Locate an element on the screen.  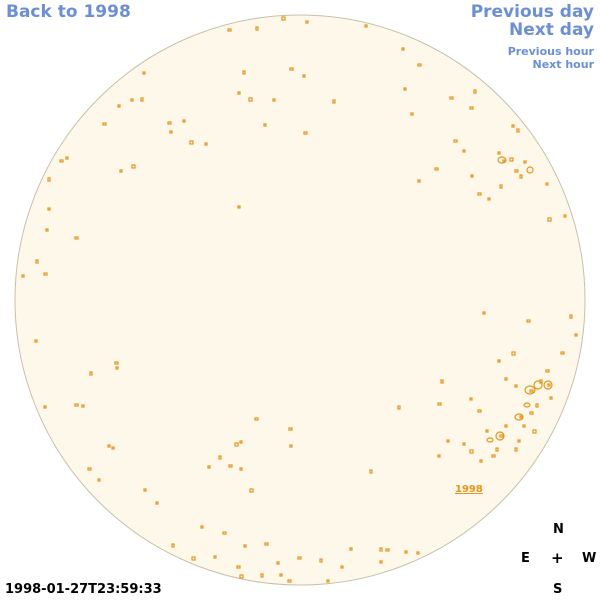
next-hour-link: Next hour is located at coordinates (563, 64).